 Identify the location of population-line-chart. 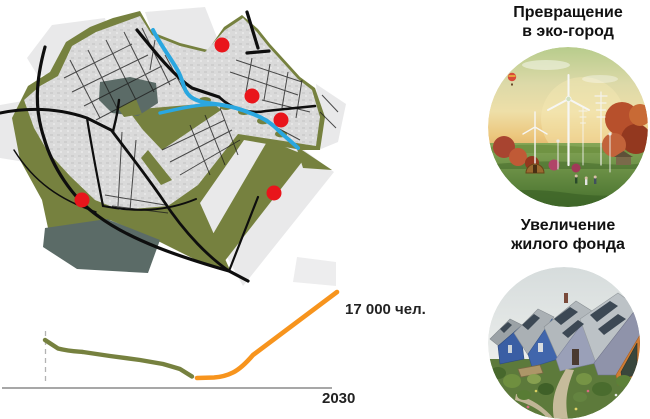
(171, 339).